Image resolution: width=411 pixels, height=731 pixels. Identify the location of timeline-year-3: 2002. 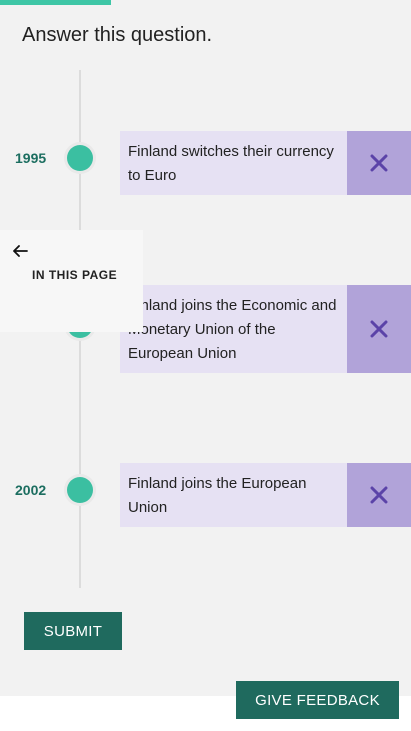
(31, 490).